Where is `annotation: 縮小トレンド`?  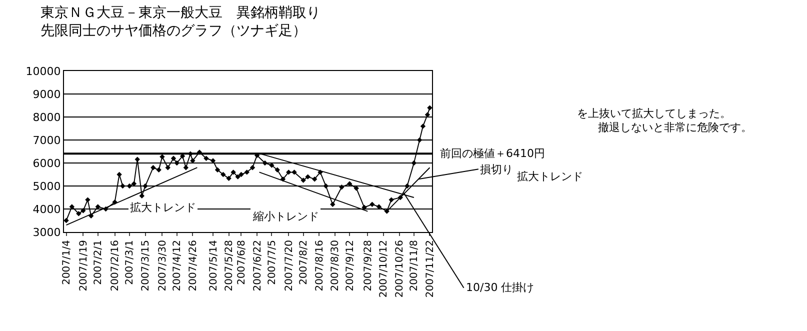 annotation: 縮小トレンド is located at coordinates (285, 216).